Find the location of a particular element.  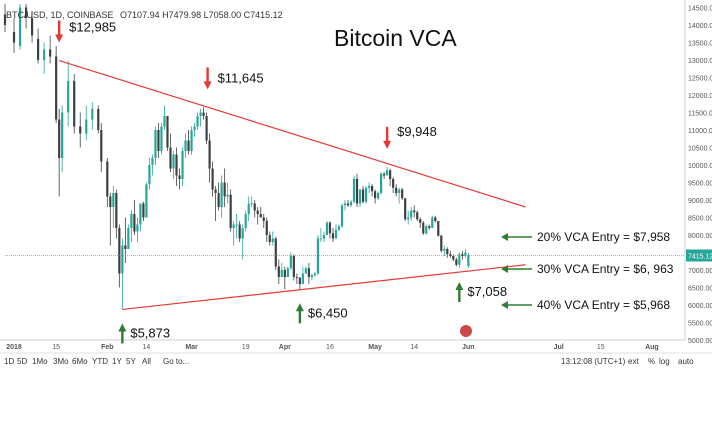

timeframe-button-8: All is located at coordinates (146, 361).